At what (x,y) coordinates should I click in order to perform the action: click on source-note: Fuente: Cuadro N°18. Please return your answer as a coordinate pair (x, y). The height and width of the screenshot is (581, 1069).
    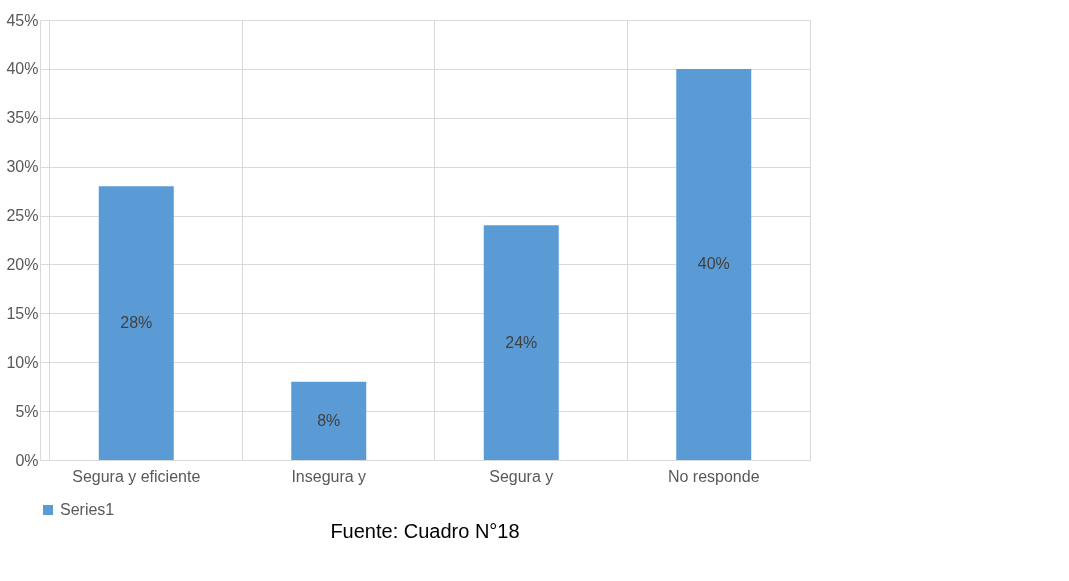
    Looking at the image, I should click on (425, 531).